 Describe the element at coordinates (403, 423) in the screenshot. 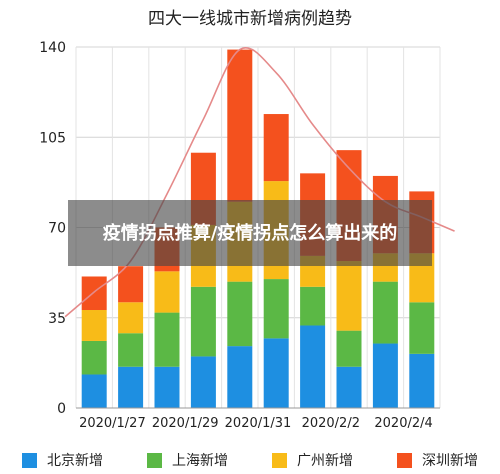

I see `x-tick-label: 2020/2/4` at that location.